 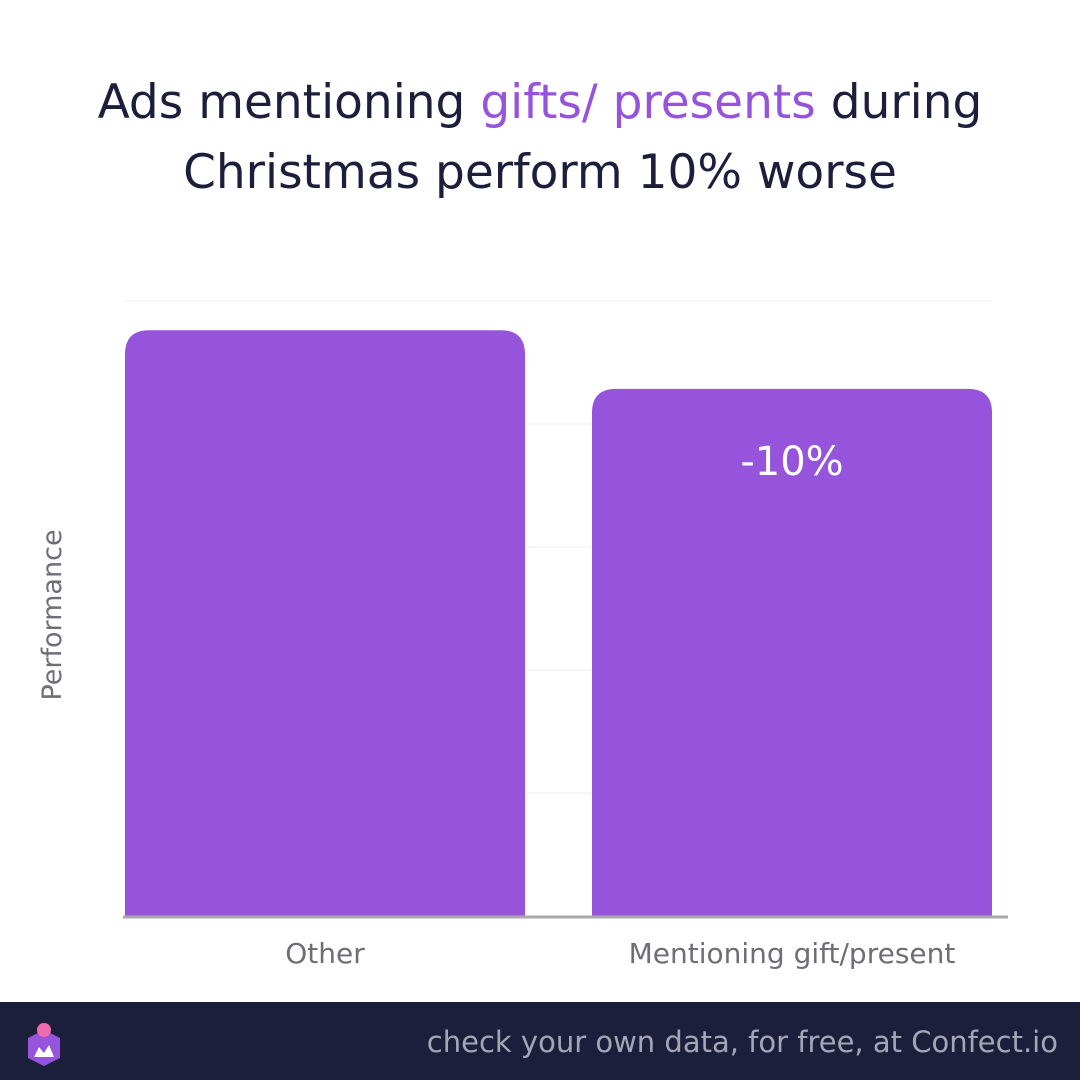 What do you see at coordinates (325, 953) in the screenshot?
I see `x-tick-label: Other` at bounding box center [325, 953].